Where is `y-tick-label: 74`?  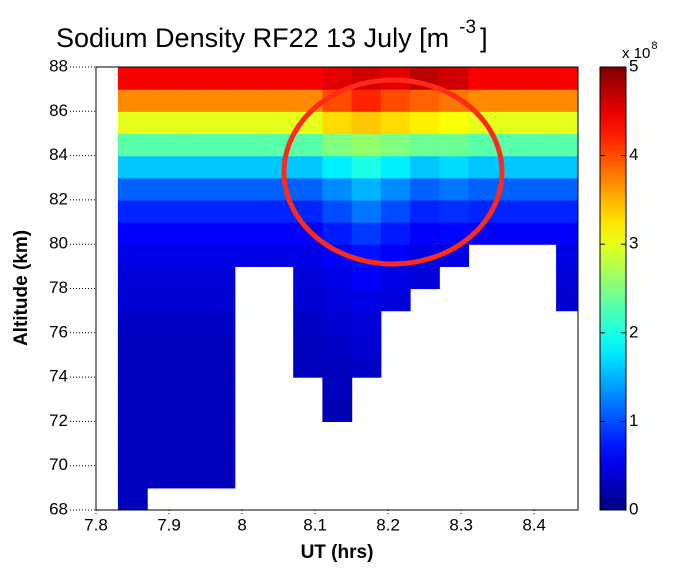 y-tick-label: 74 is located at coordinates (58, 376).